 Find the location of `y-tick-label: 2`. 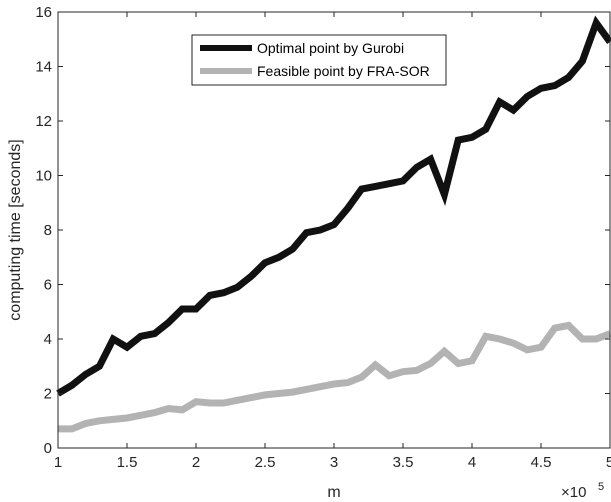

y-tick-label: 2 is located at coordinates (48, 394).